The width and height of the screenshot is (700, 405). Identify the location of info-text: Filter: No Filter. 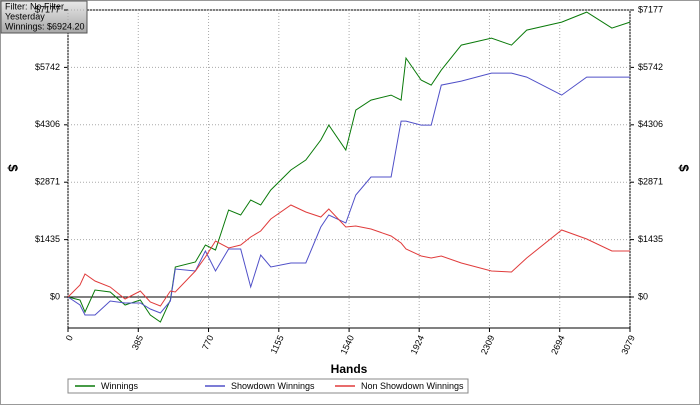
(34, 6).